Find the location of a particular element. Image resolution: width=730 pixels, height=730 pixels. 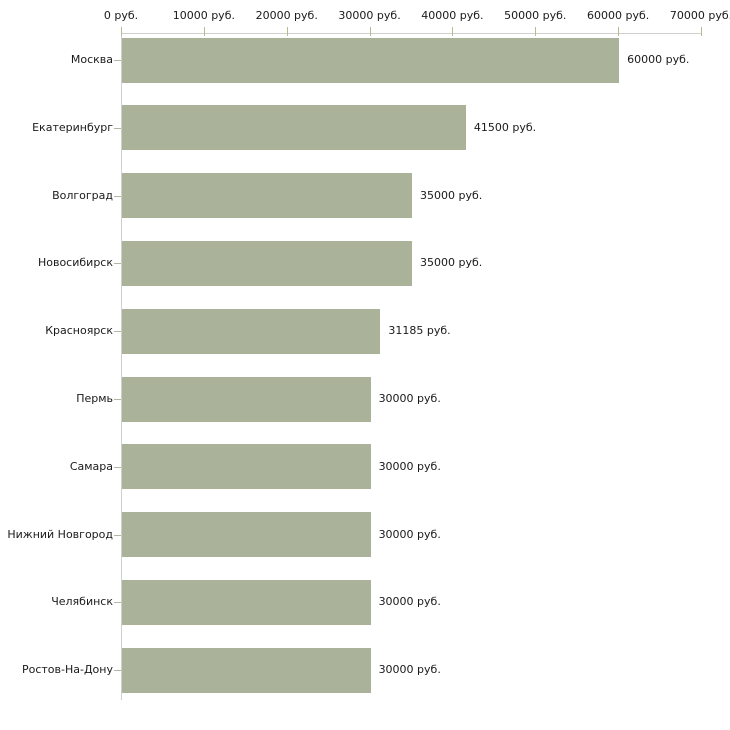

category-label: Волгоград is located at coordinates (82, 195).